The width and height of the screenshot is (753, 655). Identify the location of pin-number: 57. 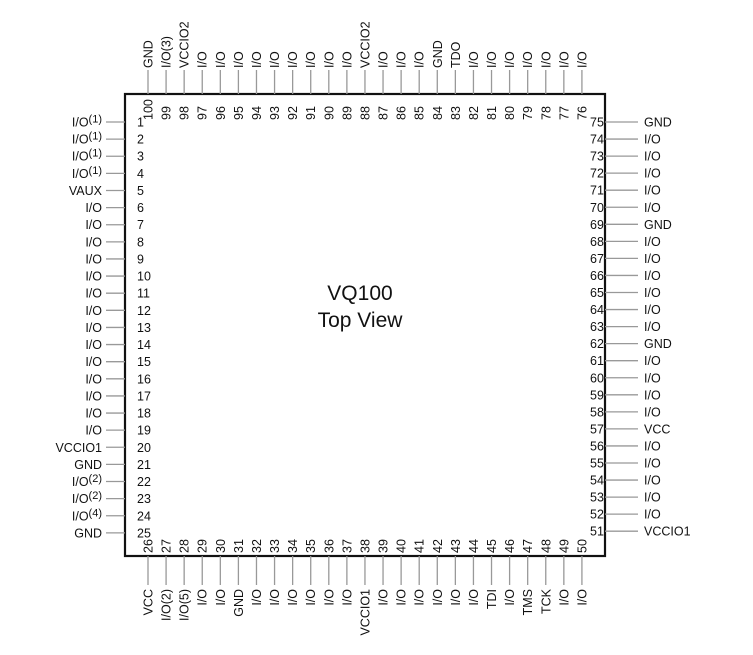
(597, 429).